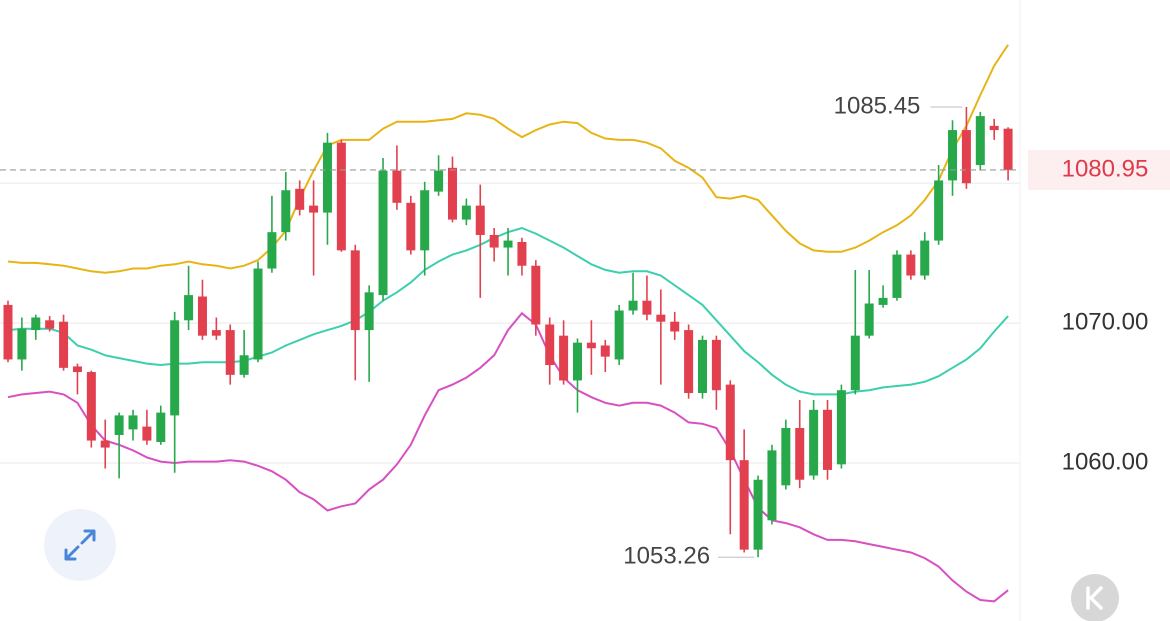 This screenshot has height=621, width=1170. I want to click on expand-button, so click(80, 545).